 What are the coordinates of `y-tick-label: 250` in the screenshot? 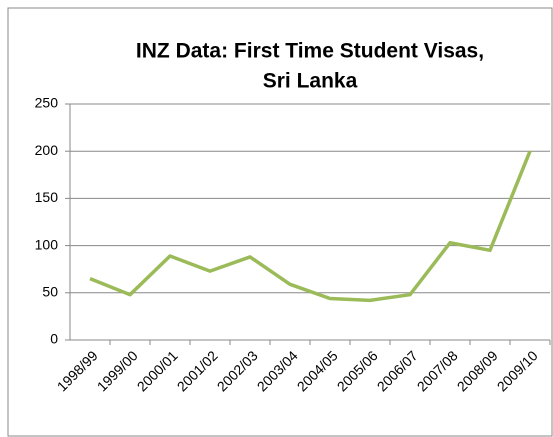 It's located at (47, 103).